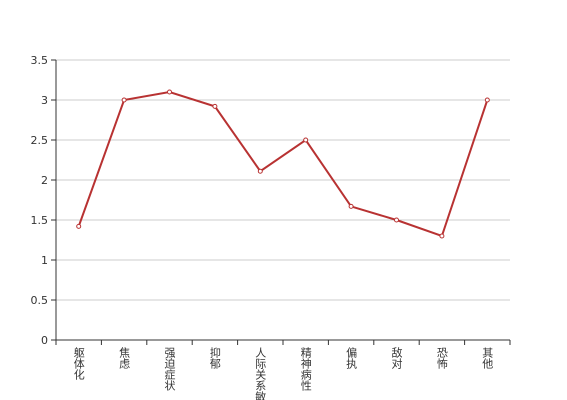 The width and height of the screenshot is (567, 400). What do you see at coordinates (396, 357) in the screenshot?
I see `x-tick-label: 敌对` at bounding box center [396, 357].